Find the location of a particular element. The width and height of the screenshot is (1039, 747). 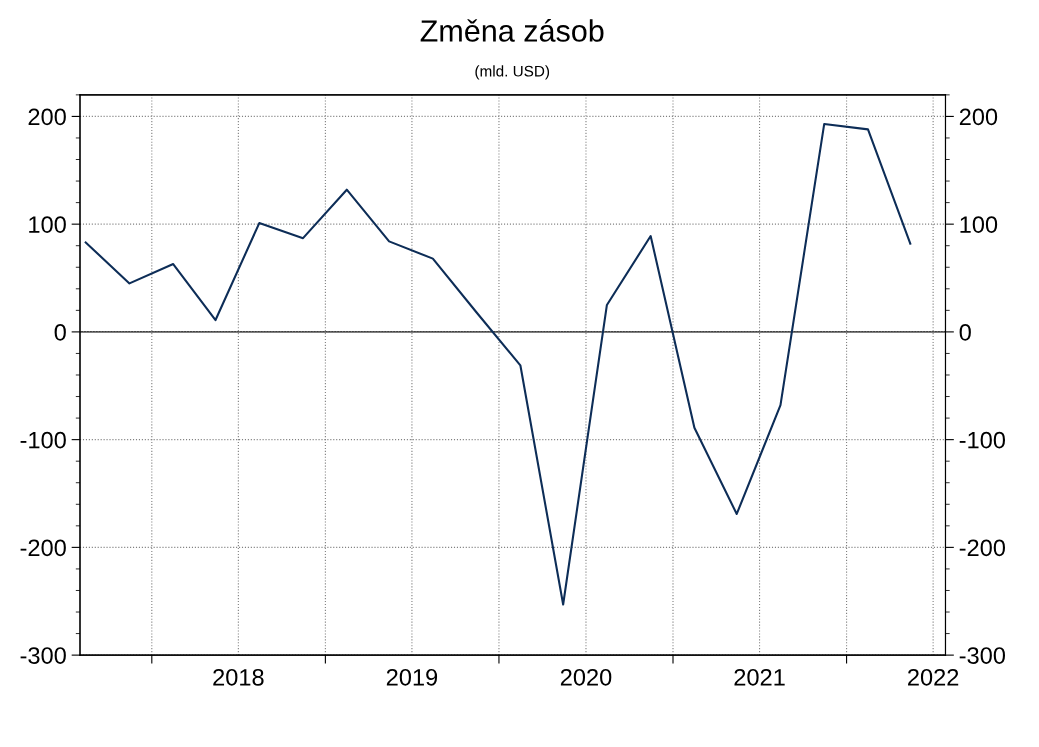

y-tick-label: -200 is located at coordinates (43, 548).